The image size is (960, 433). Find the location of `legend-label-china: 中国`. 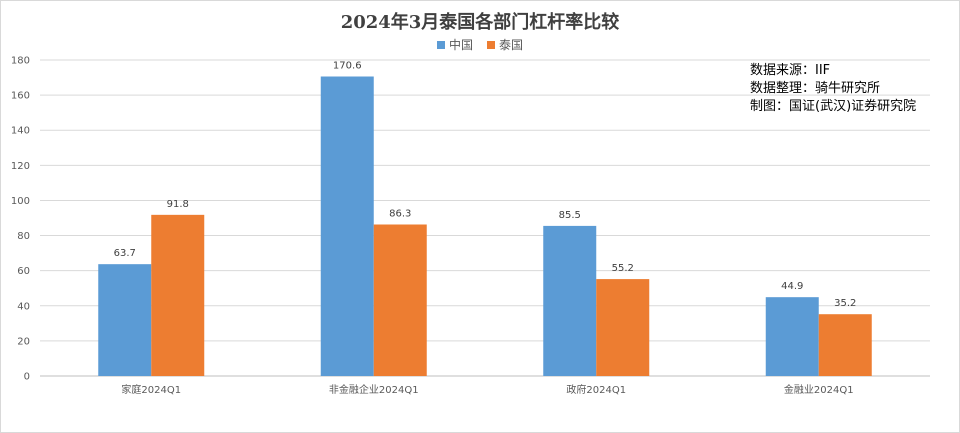

legend-label-china: 中国 is located at coordinates (460, 45).